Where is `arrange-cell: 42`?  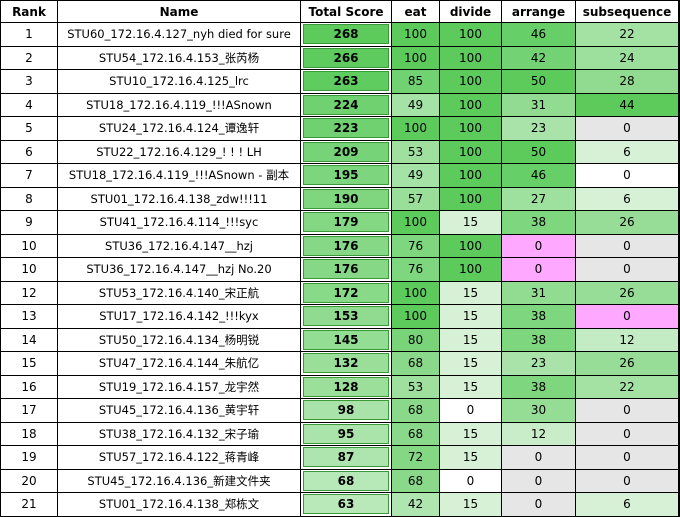
arrange-cell: 42 is located at coordinates (539, 58).